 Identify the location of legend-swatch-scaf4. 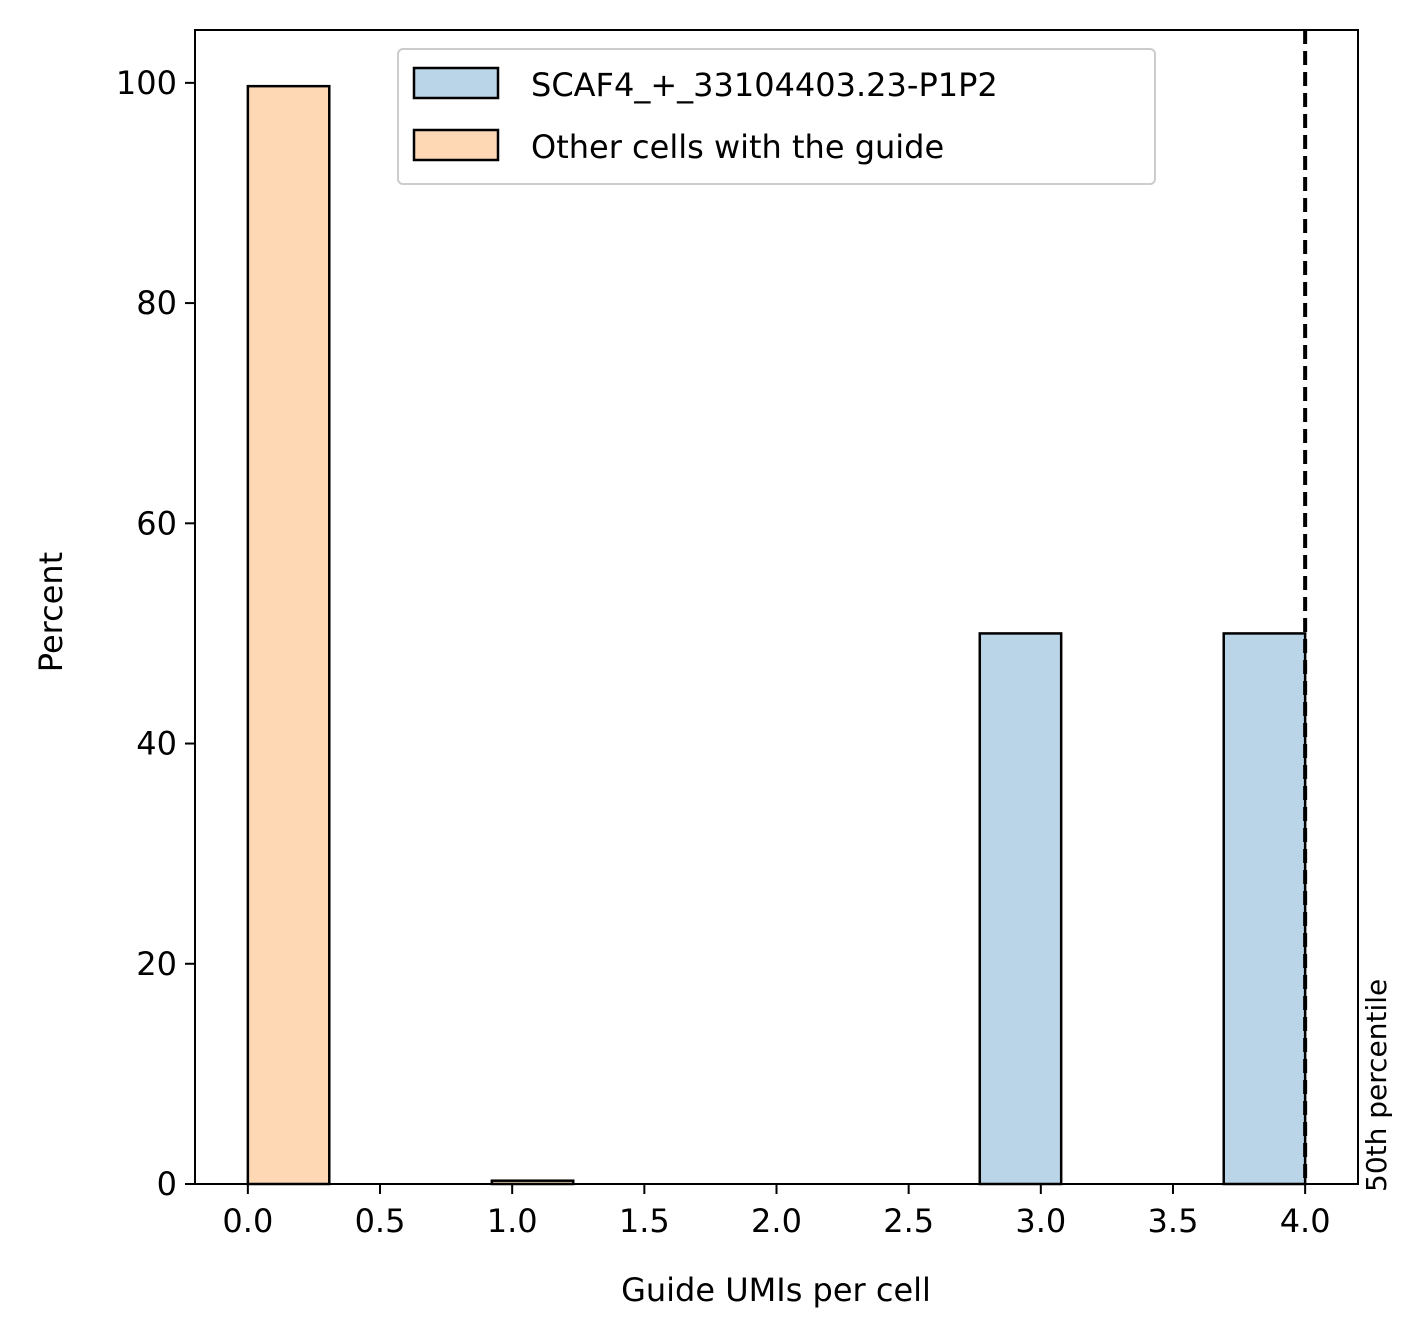
(456, 83).